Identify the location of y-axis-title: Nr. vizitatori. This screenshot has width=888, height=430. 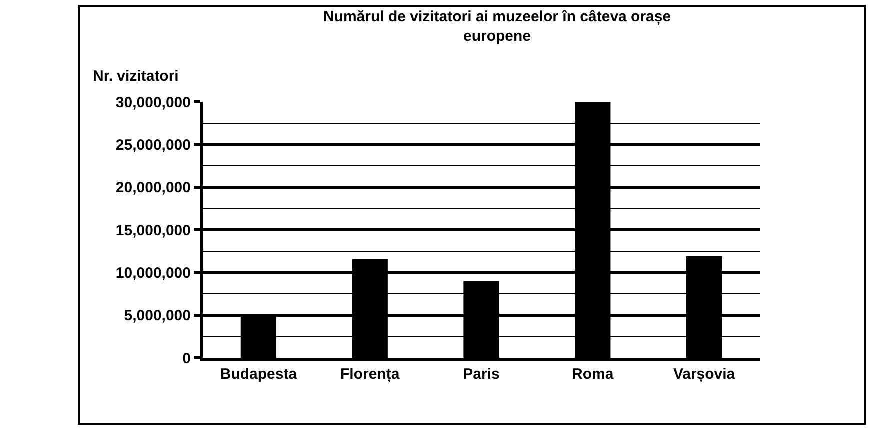
(136, 76).